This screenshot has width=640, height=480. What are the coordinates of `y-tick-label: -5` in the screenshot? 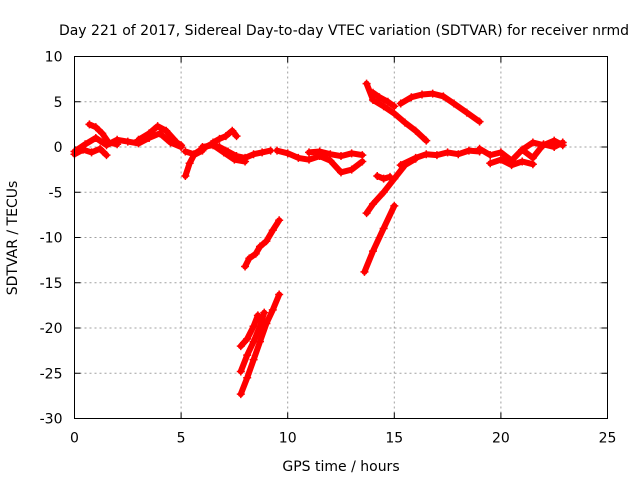 It's located at (56, 193).